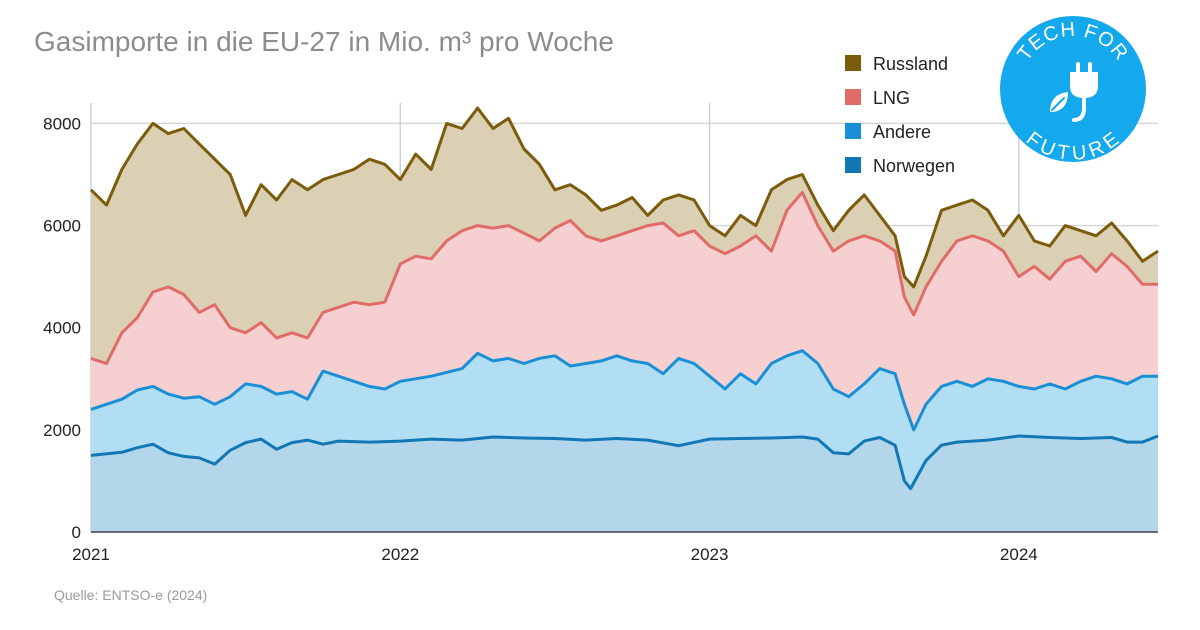  What do you see at coordinates (891, 98) in the screenshot?
I see `legend-label: LNG` at bounding box center [891, 98].